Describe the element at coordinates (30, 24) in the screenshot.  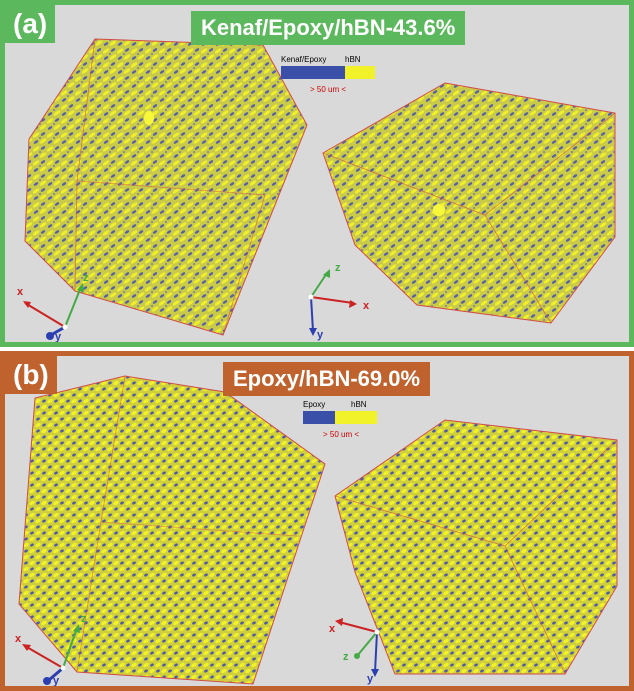
I see `panel-a-letter: (a)` at that location.